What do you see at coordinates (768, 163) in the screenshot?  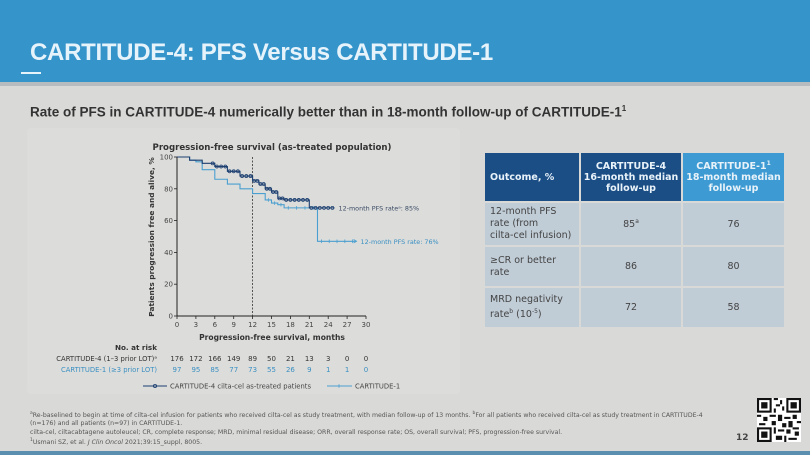 I see `header-reference: 1` at bounding box center [768, 163].